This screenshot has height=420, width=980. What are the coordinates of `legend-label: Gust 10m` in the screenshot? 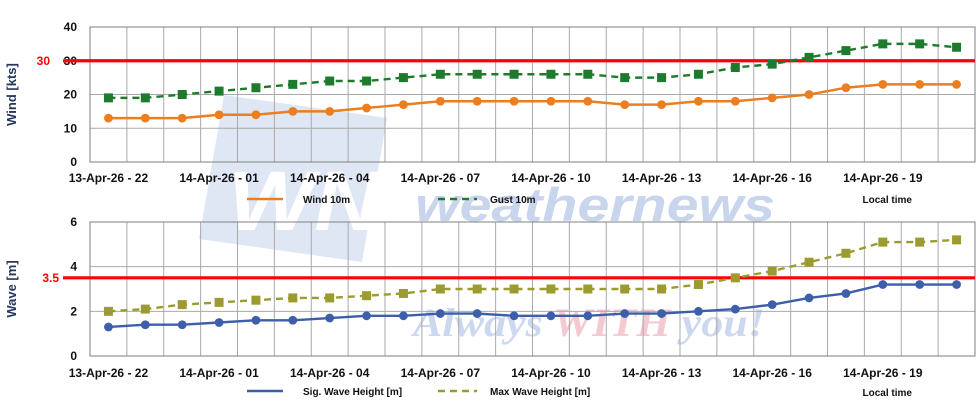 It's located at (513, 200).